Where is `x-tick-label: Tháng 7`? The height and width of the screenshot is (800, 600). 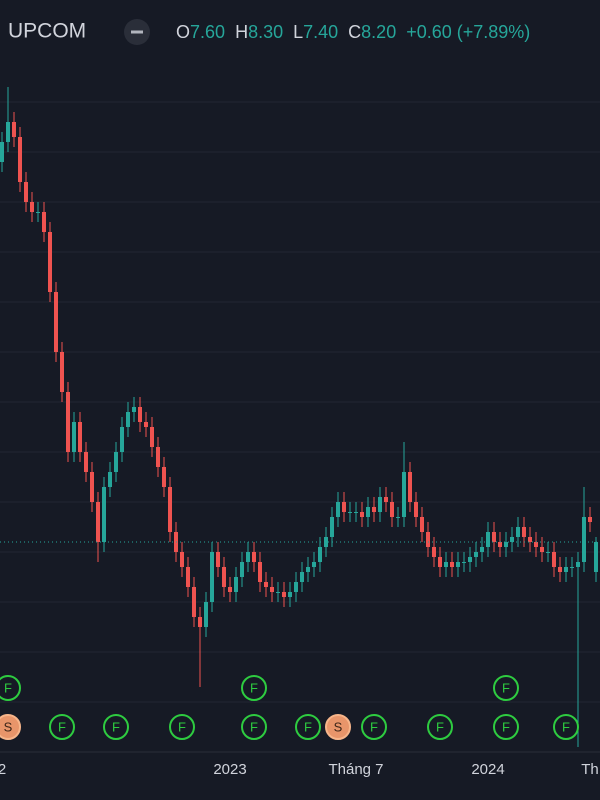
x-tick-label: Tháng 7 is located at coordinates (355, 769).